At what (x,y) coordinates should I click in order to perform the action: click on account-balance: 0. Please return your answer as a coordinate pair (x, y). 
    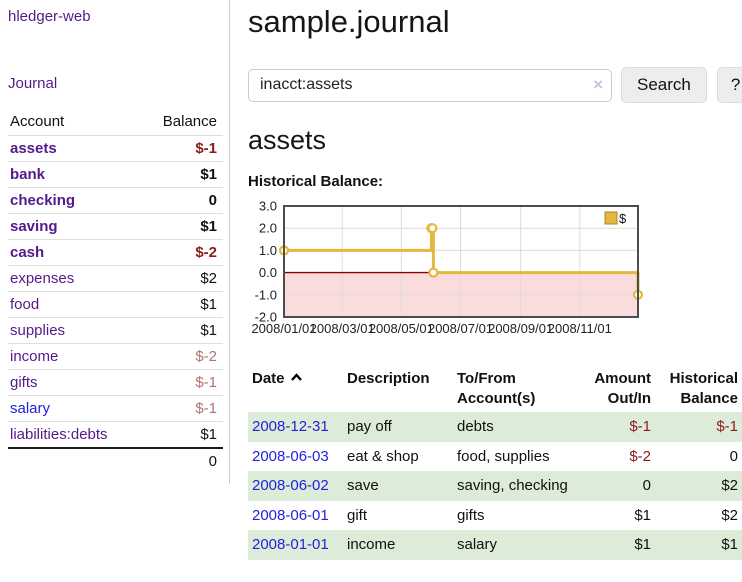
    Looking at the image, I should click on (212, 200).